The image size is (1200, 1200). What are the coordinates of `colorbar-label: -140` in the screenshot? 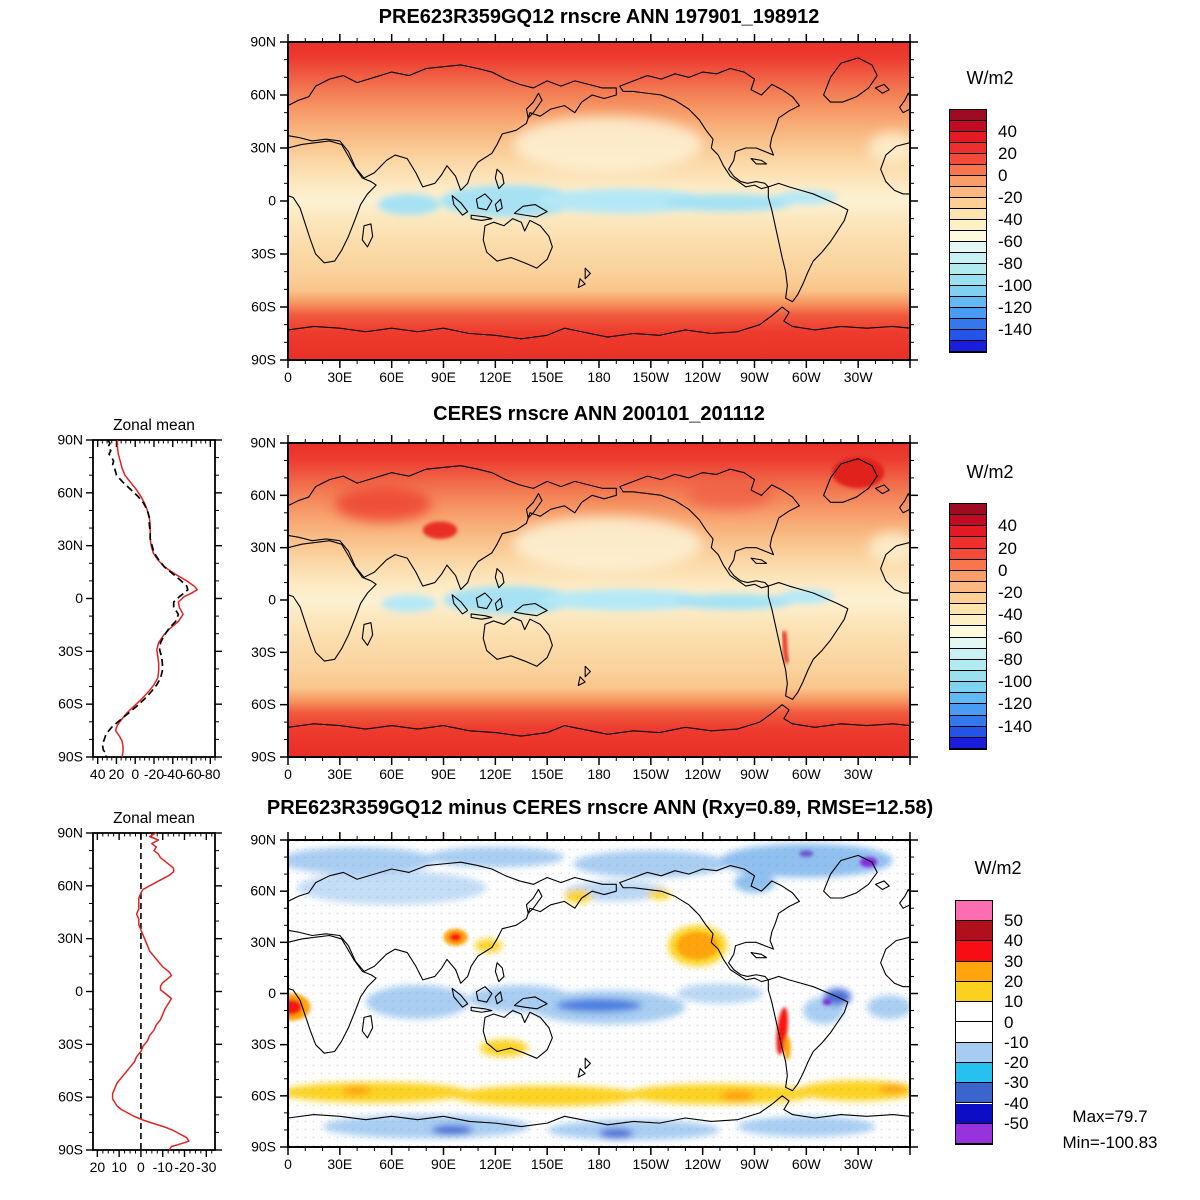 It's located at (1015, 726).